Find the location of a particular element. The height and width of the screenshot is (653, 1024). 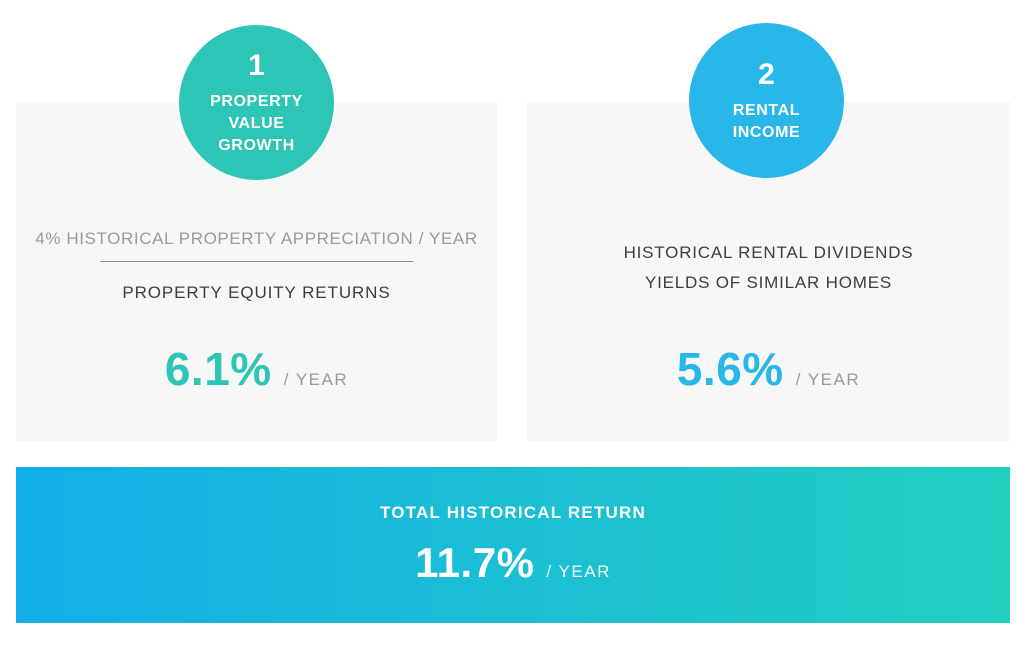

step-1-label: PROPERTY VALUE GROWTH is located at coordinates (256, 124).